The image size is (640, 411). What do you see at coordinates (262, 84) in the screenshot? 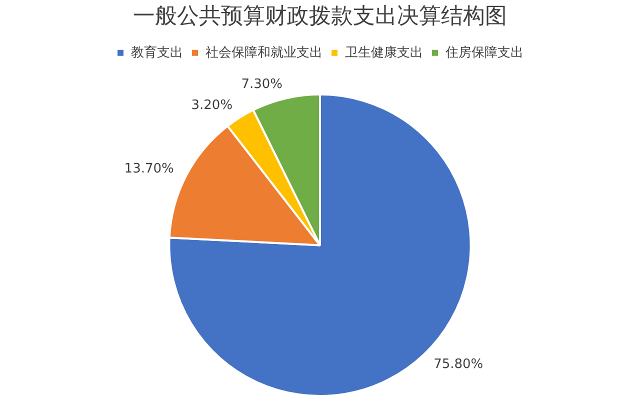
I see `data-label: 7.30%` at bounding box center [262, 84].